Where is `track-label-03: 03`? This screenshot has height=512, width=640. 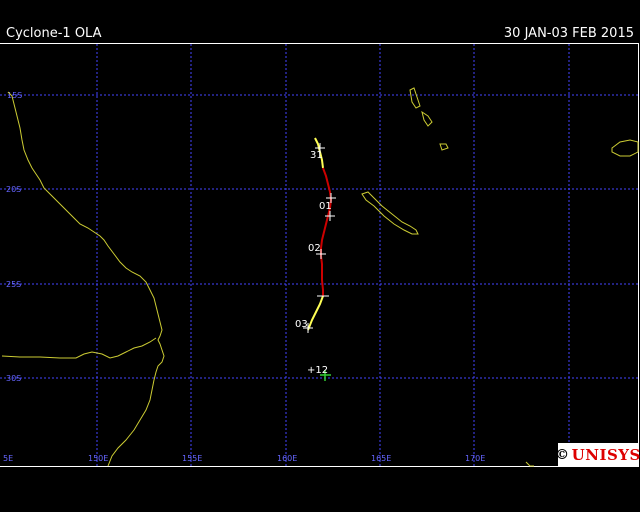 track-label-03: 03 is located at coordinates (301, 324).